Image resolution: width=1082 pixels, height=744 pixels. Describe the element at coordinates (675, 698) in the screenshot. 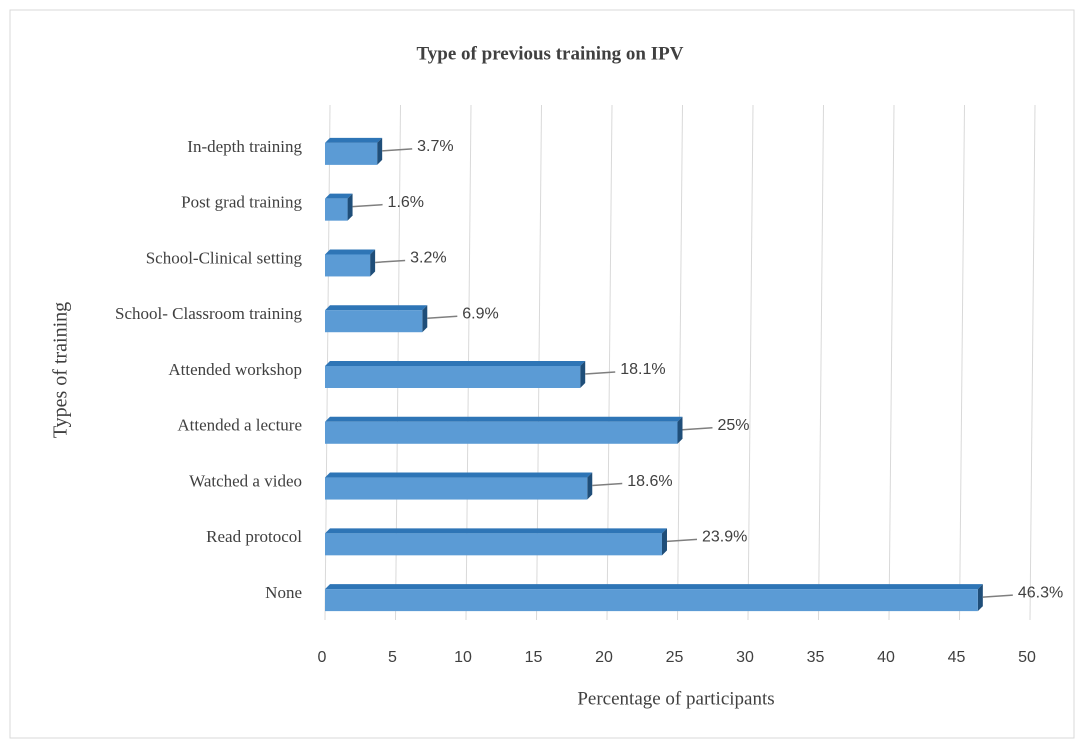

I see `x-axis-title: Percentage of participants` at that location.